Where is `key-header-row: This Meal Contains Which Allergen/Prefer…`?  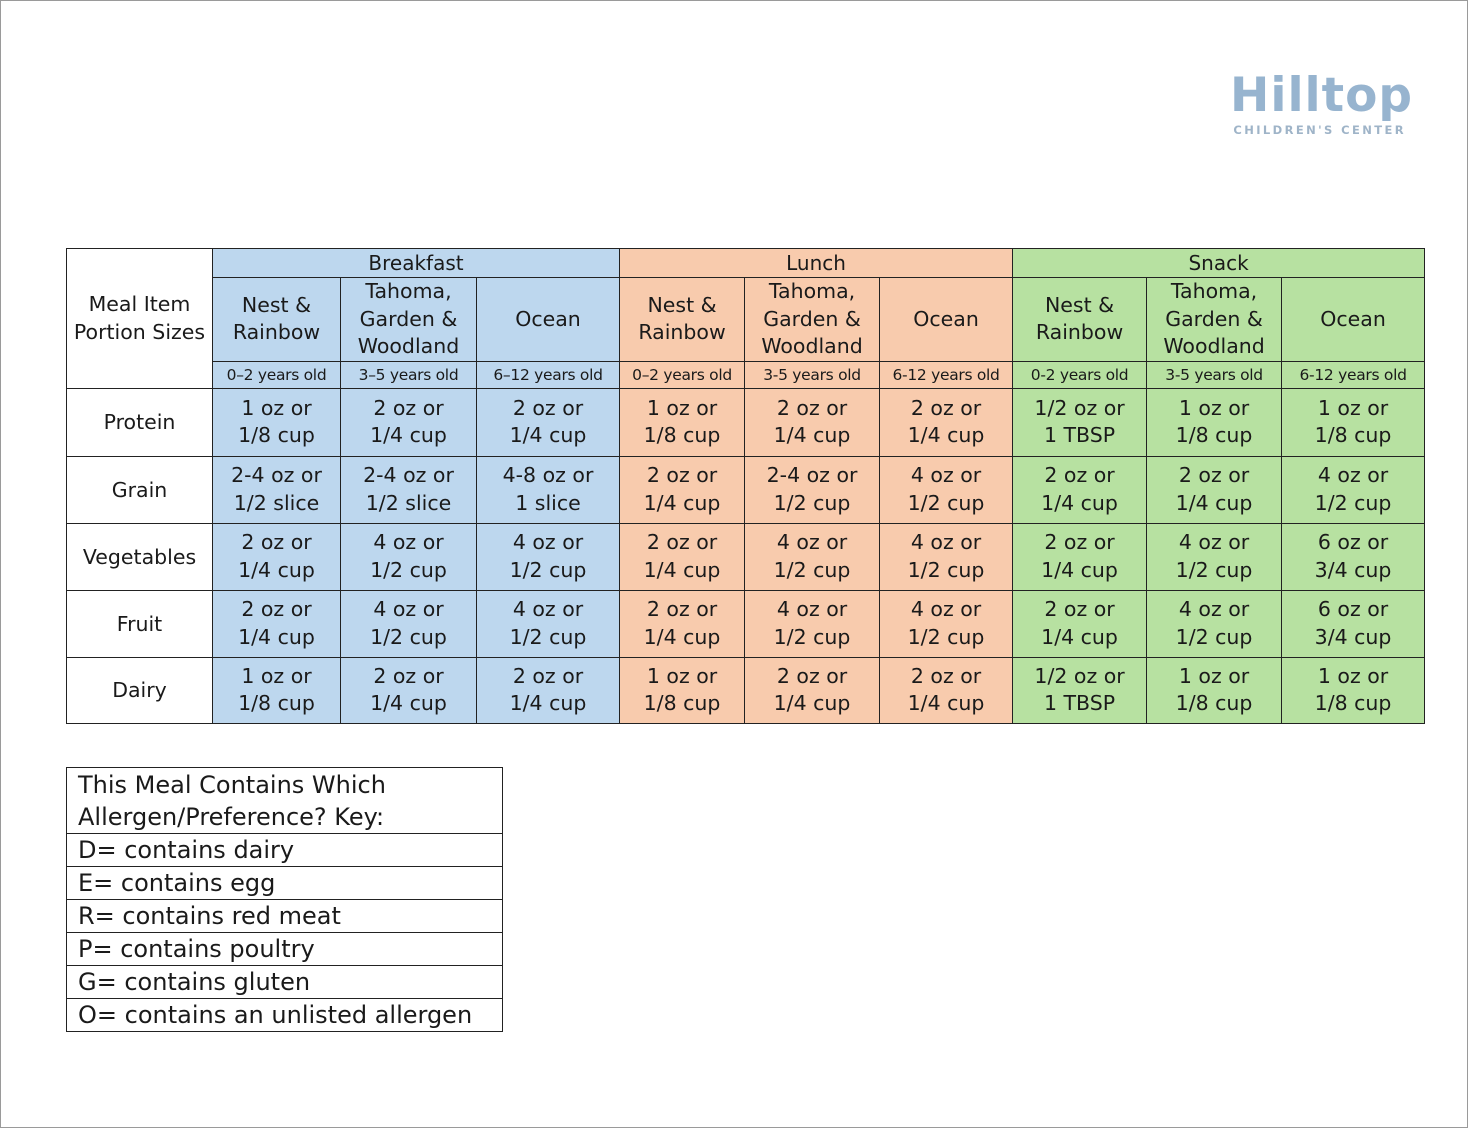 key-header-row: This Meal Contains Which Allergen/Prefer… is located at coordinates (284, 800).